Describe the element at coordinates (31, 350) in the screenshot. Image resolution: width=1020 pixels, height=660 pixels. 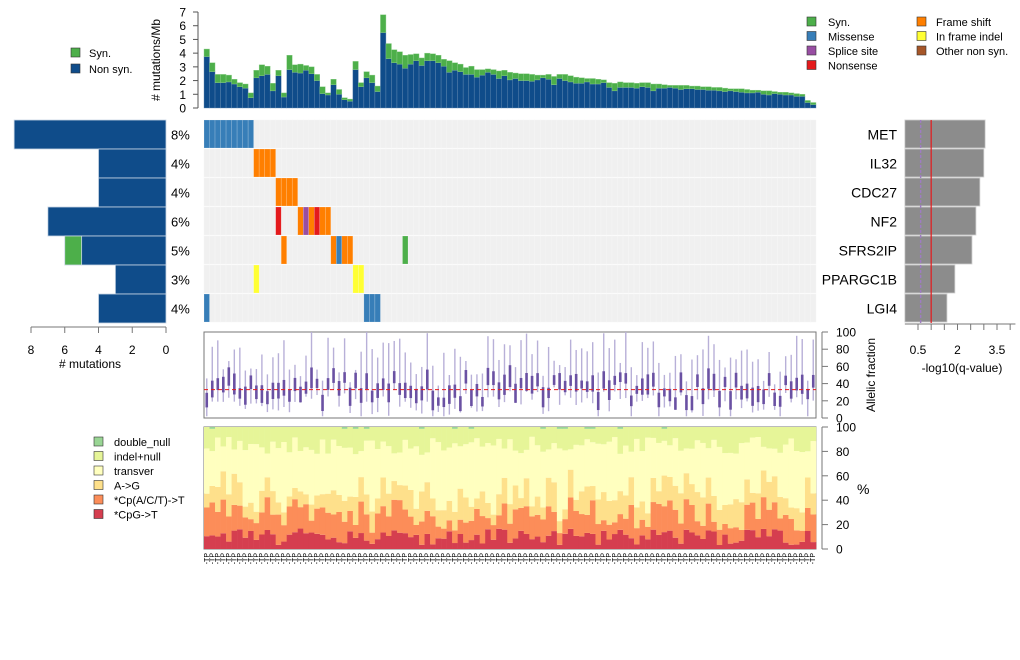
I see `x-tick-label: 8` at that location.